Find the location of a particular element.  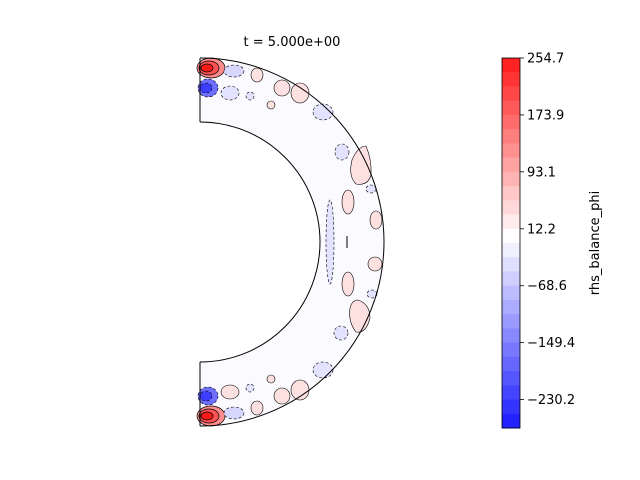

north-pole-feature is located at coordinates (220, 79).